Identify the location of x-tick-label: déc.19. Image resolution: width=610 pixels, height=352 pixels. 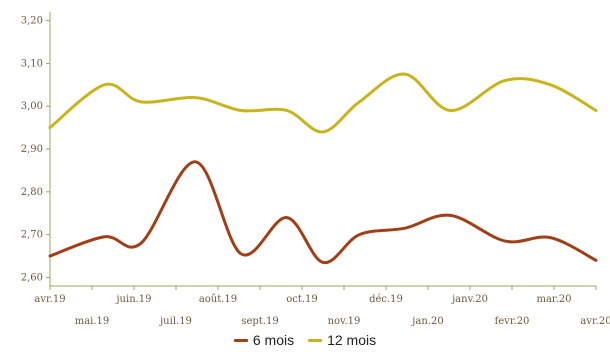
(386, 299).